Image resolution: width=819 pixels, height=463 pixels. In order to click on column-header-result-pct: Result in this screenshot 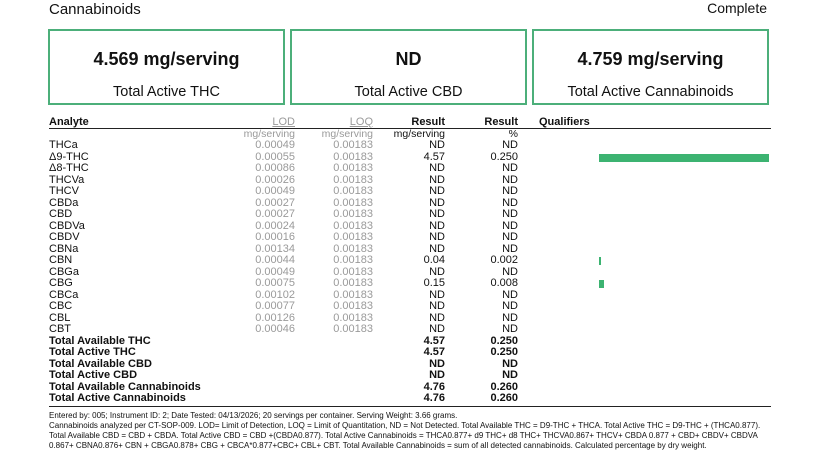, I will do `click(501, 122)`.